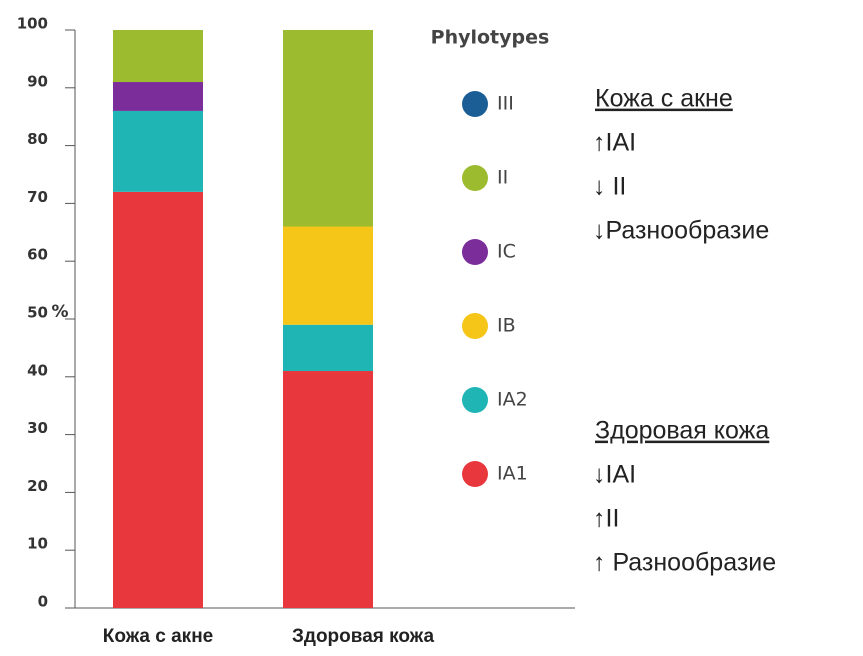 Image resolution: width=863 pixels, height=656 pixels. Describe the element at coordinates (684, 563) in the screenshot. I see `annotation-line: ↑ Разнообразие` at that location.